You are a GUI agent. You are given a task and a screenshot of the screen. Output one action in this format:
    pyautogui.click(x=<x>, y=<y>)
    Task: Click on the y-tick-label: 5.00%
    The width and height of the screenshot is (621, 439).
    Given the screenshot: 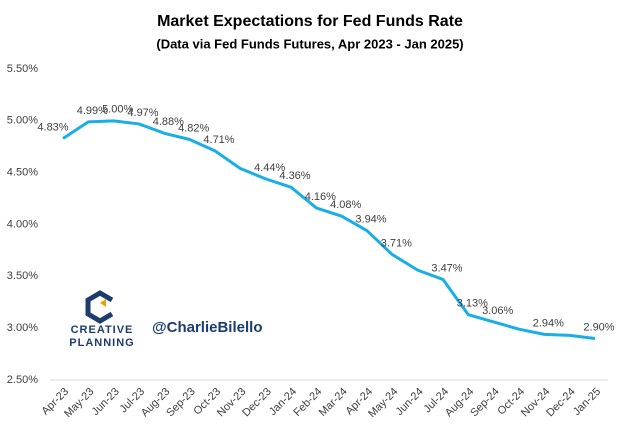 What is the action you would take?
    pyautogui.click(x=22, y=121)
    